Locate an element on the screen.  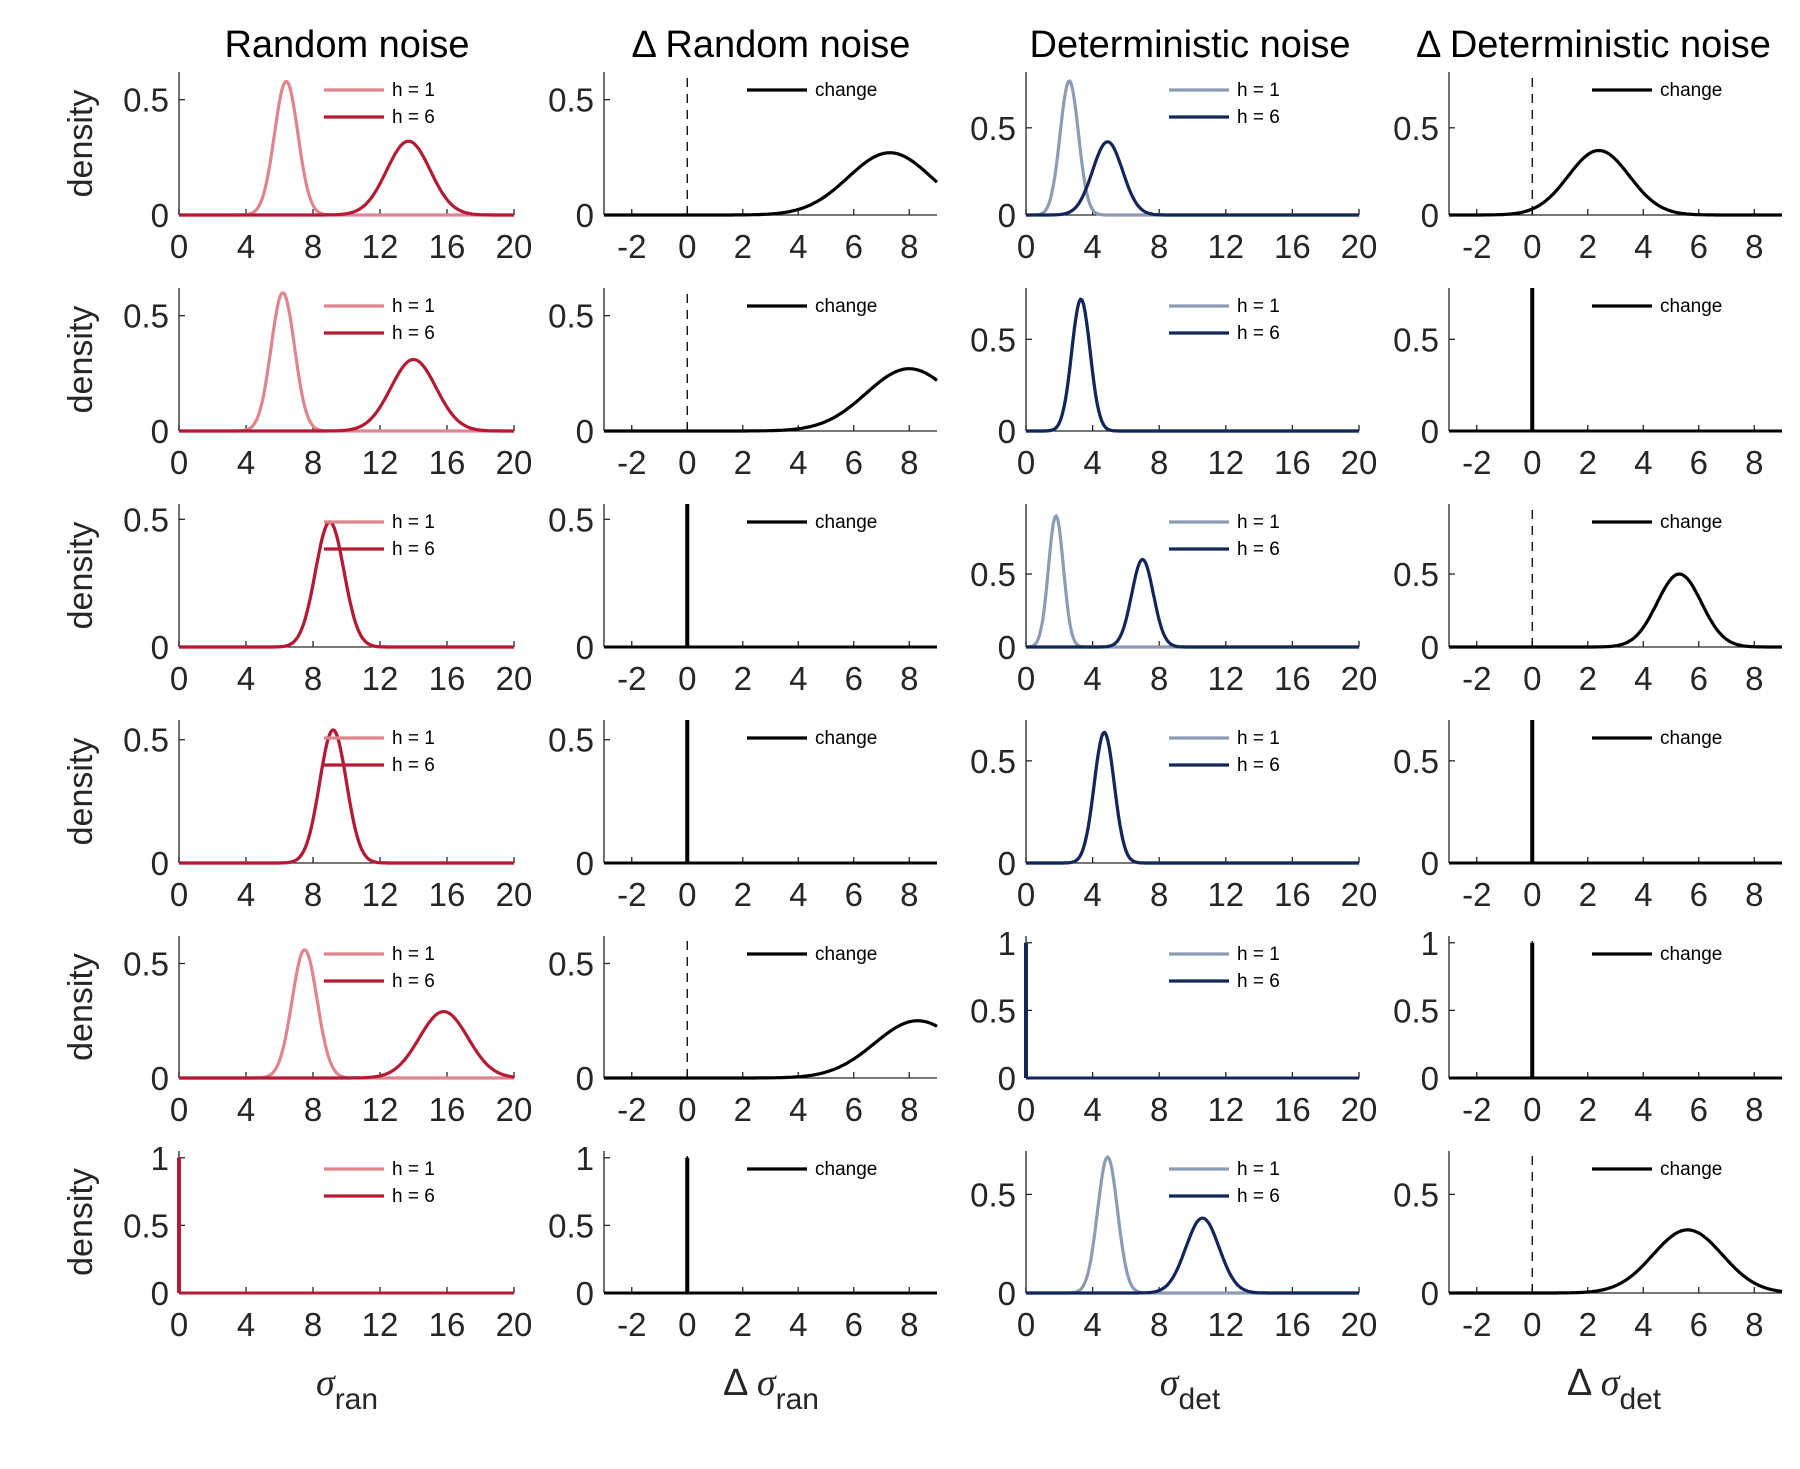
panel-r4-c1: 0 4 8 12 16 20 0 0.5 density h = 1 h = 6 is located at coordinates (297, 816).